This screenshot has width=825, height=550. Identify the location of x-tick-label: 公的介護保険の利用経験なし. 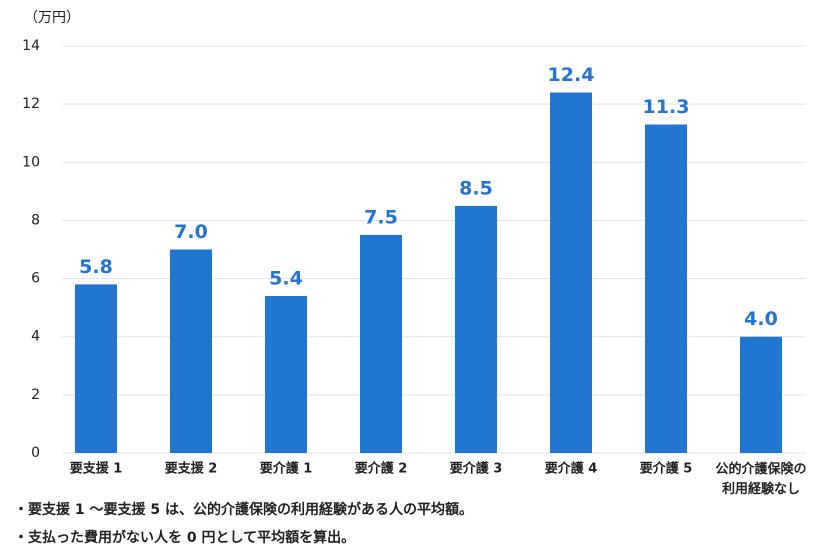
(760, 479).